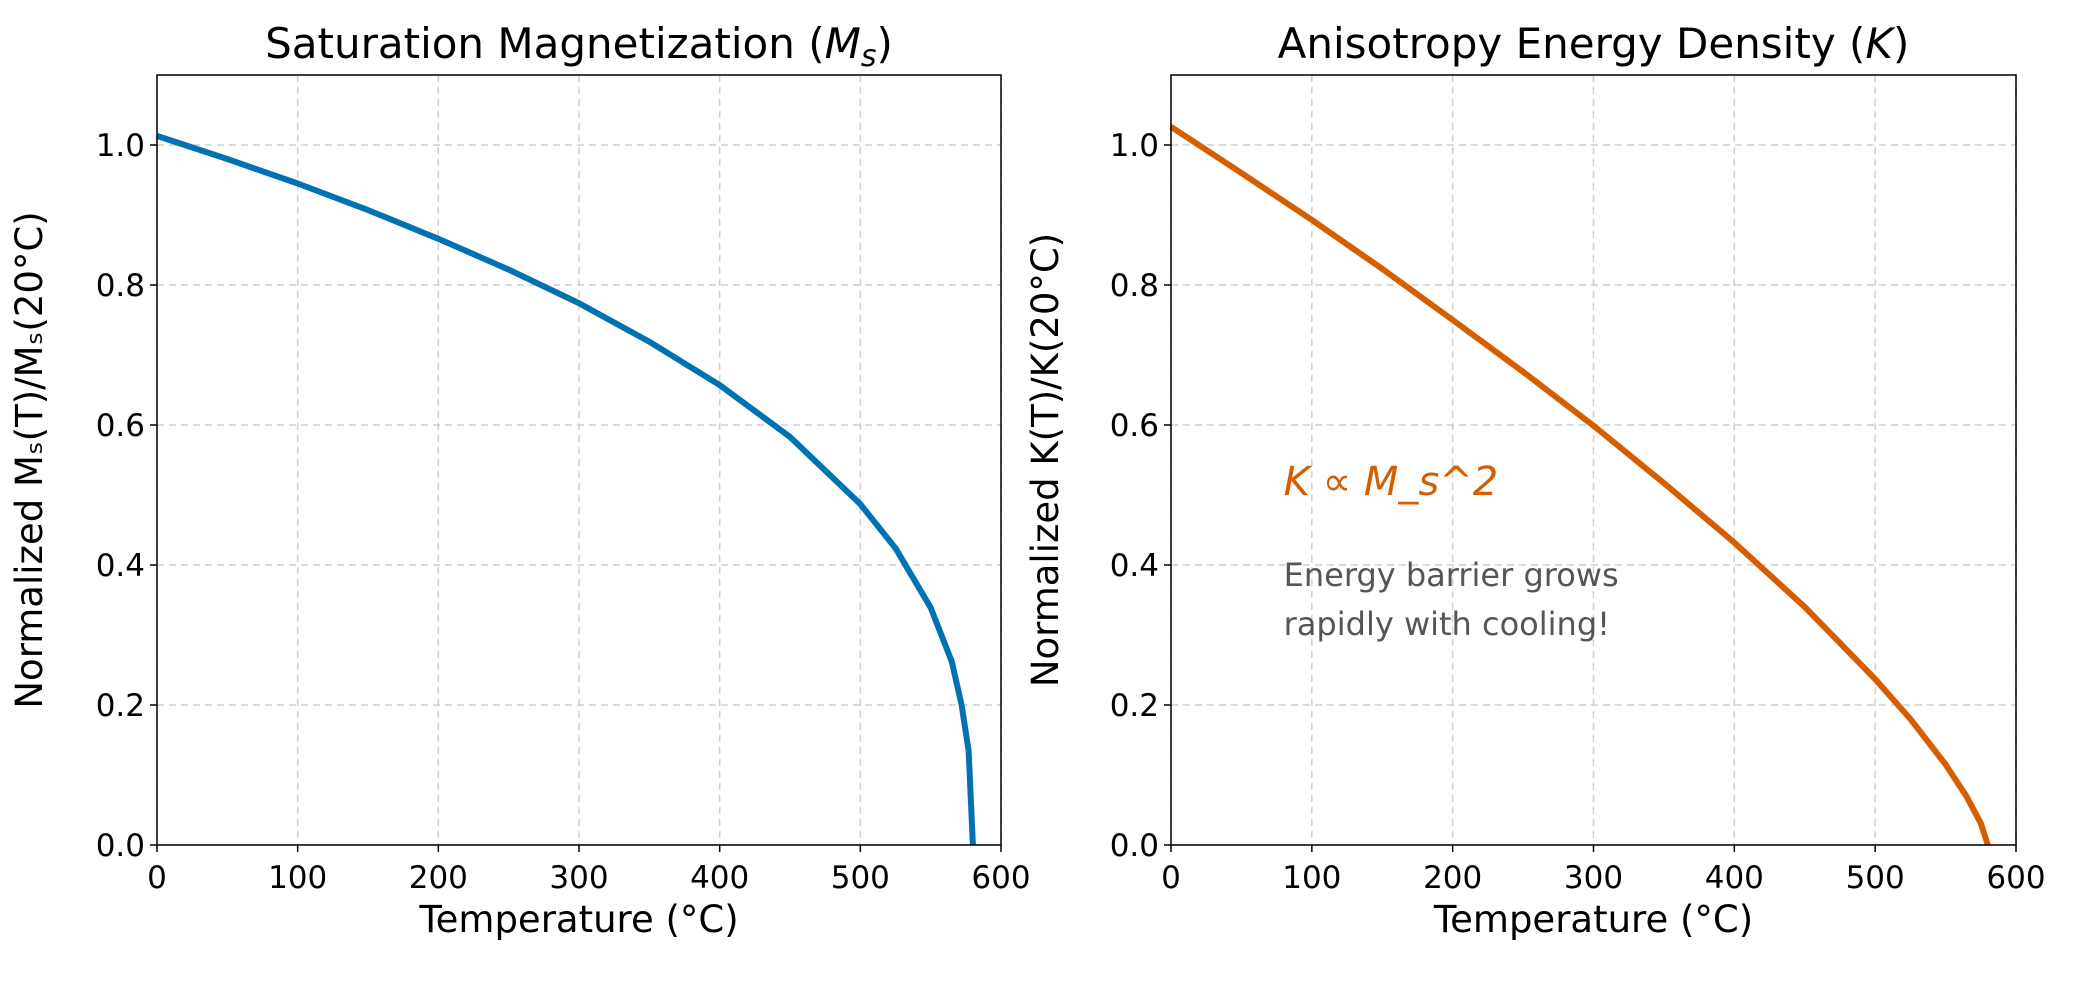  What do you see at coordinates (1391, 482) in the screenshot?
I see `proportionality-annotation: K ∝ M_s^2` at bounding box center [1391, 482].